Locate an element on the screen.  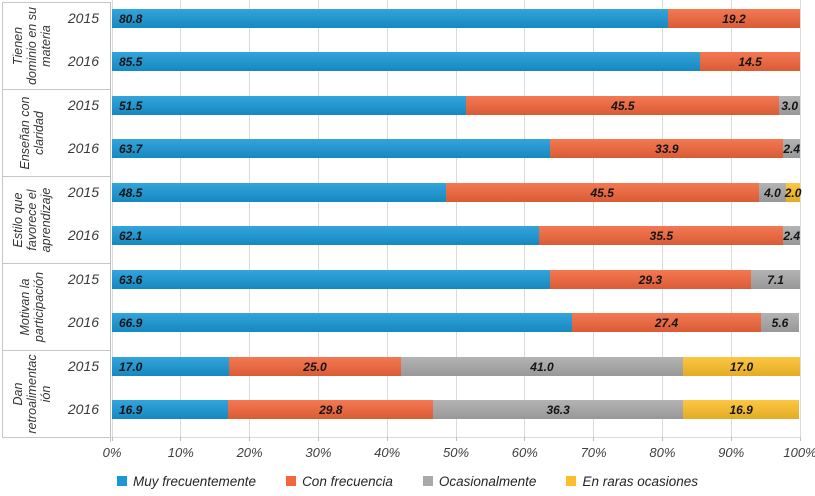
bar-track: 85.5 14.5 is located at coordinates (456, 61).